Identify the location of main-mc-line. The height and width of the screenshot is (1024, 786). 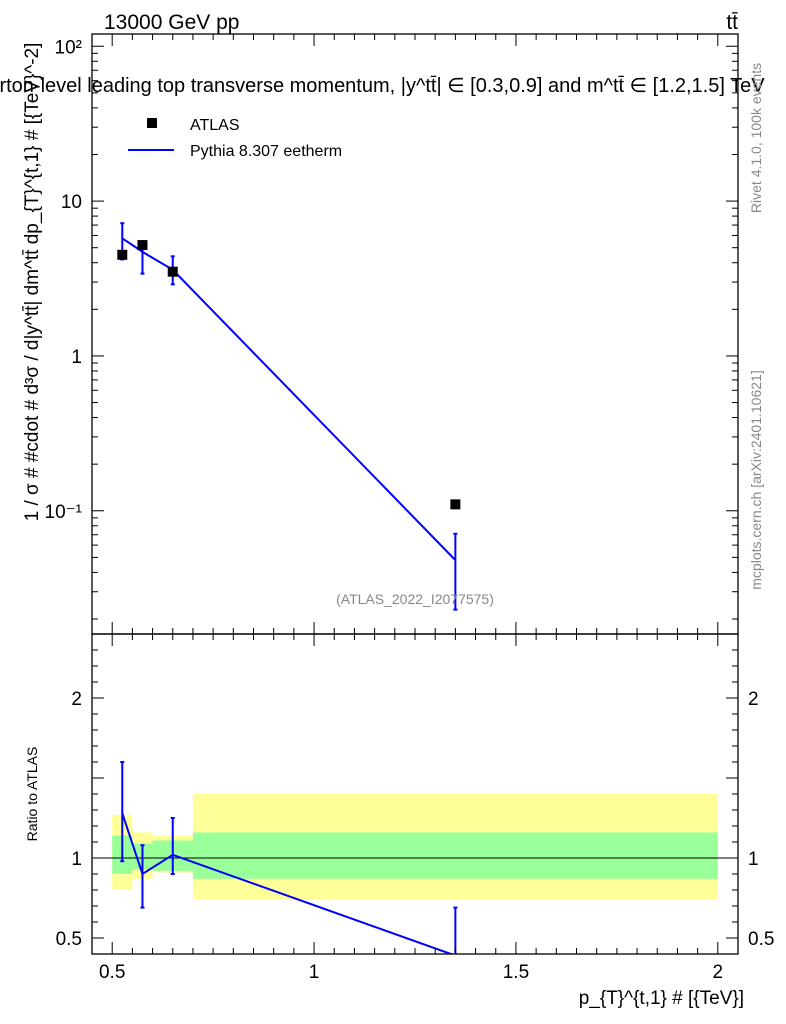
(289, 399).